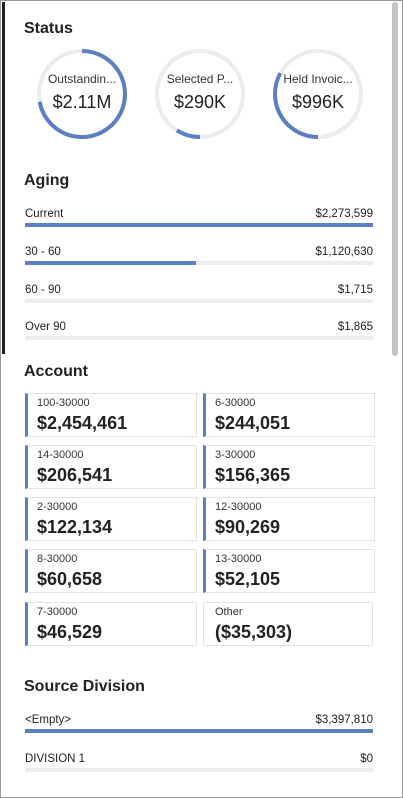 This screenshot has height=798, width=403. I want to click on account-card-12-30000: 12-30000 $90,269, so click(289, 519).